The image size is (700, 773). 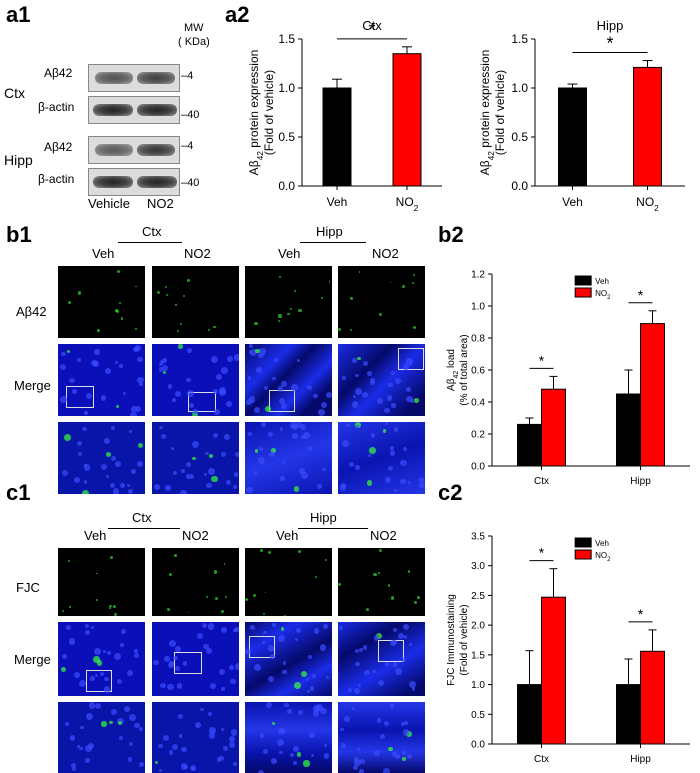 I want to click on protein-label-actin-hipp: β-actin, so click(x=56, y=179).